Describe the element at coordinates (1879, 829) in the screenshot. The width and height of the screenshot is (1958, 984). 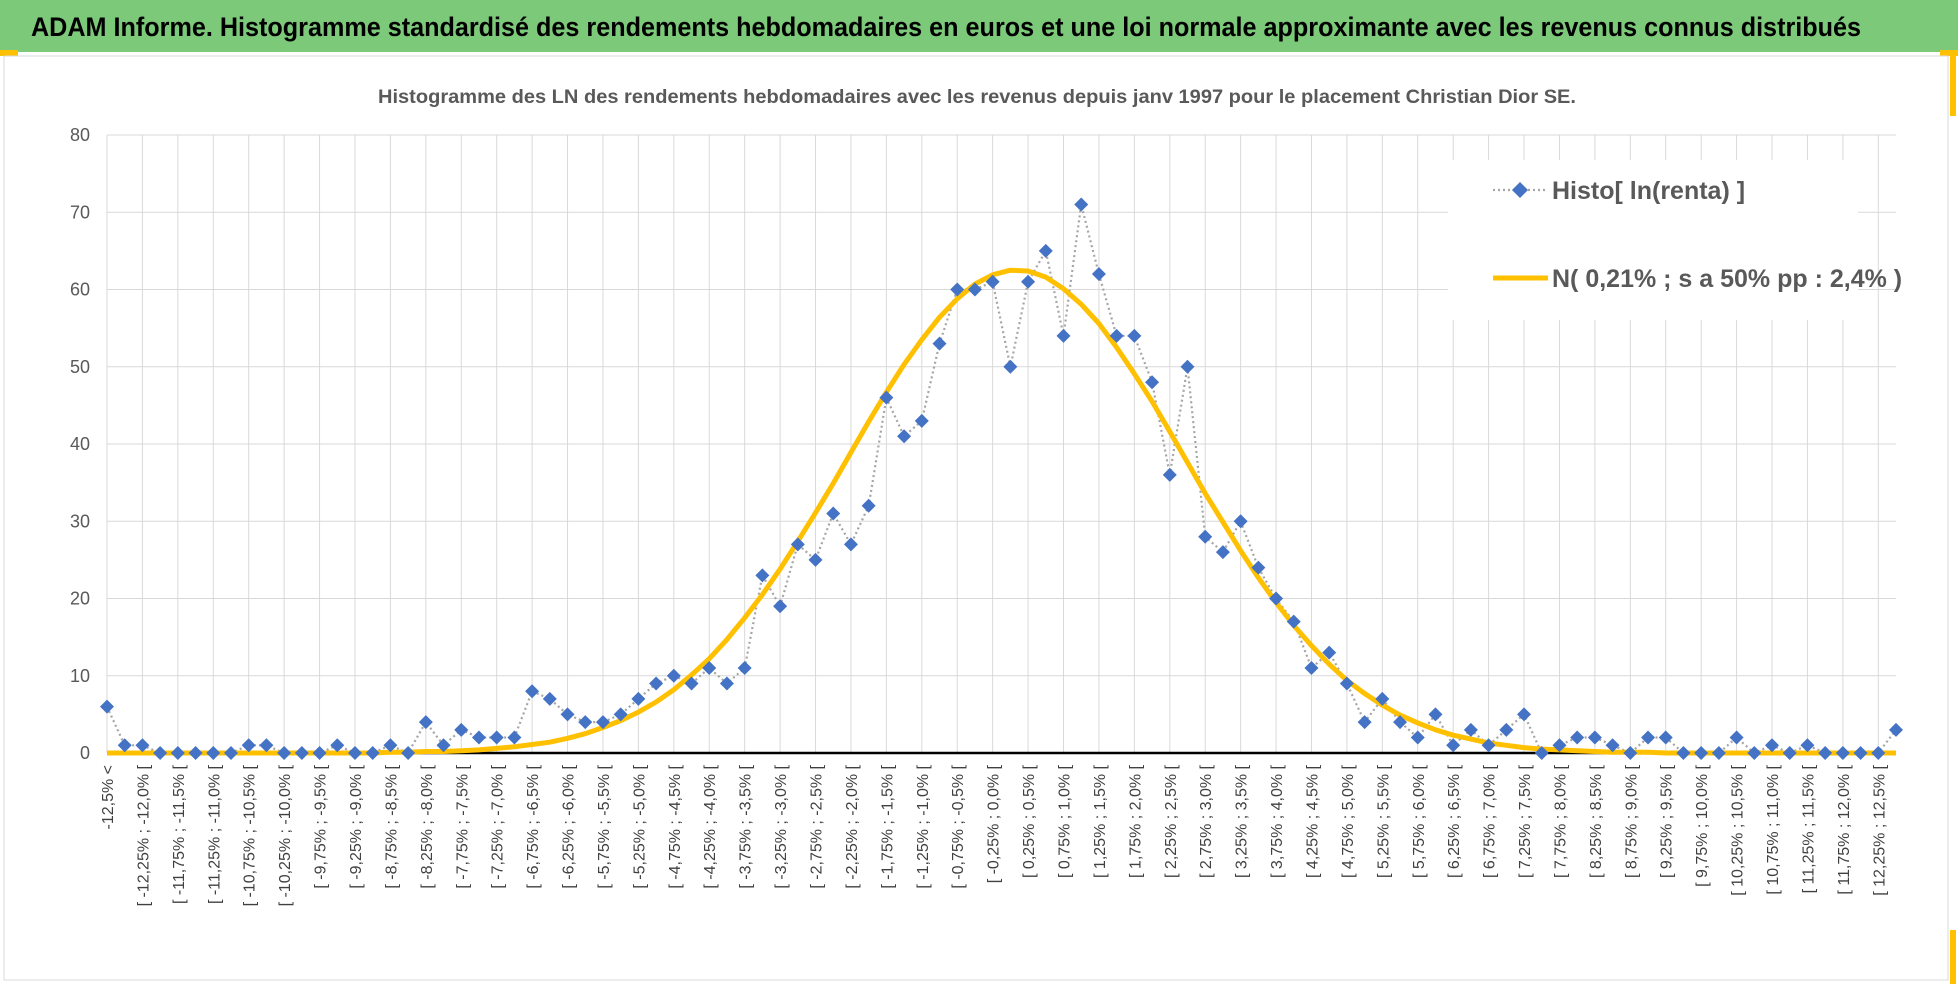
I see `x-tick-label: [ 12,25% ; 12,5% [` at that location.